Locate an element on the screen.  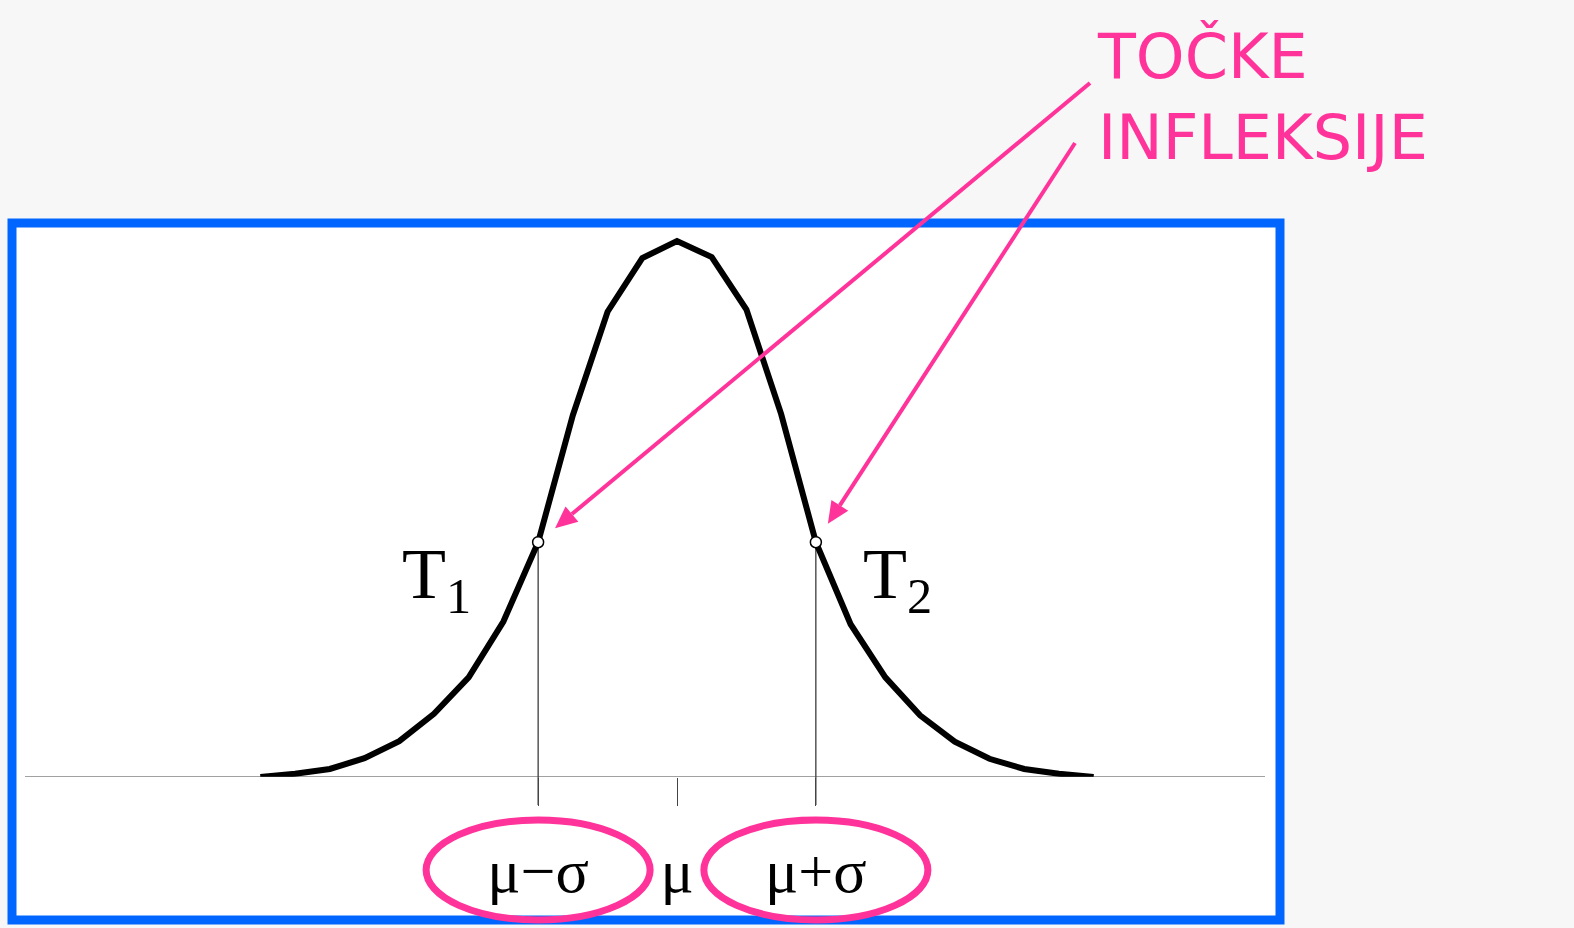
annotation: T$_{2}$ is located at coordinates (898, 579).